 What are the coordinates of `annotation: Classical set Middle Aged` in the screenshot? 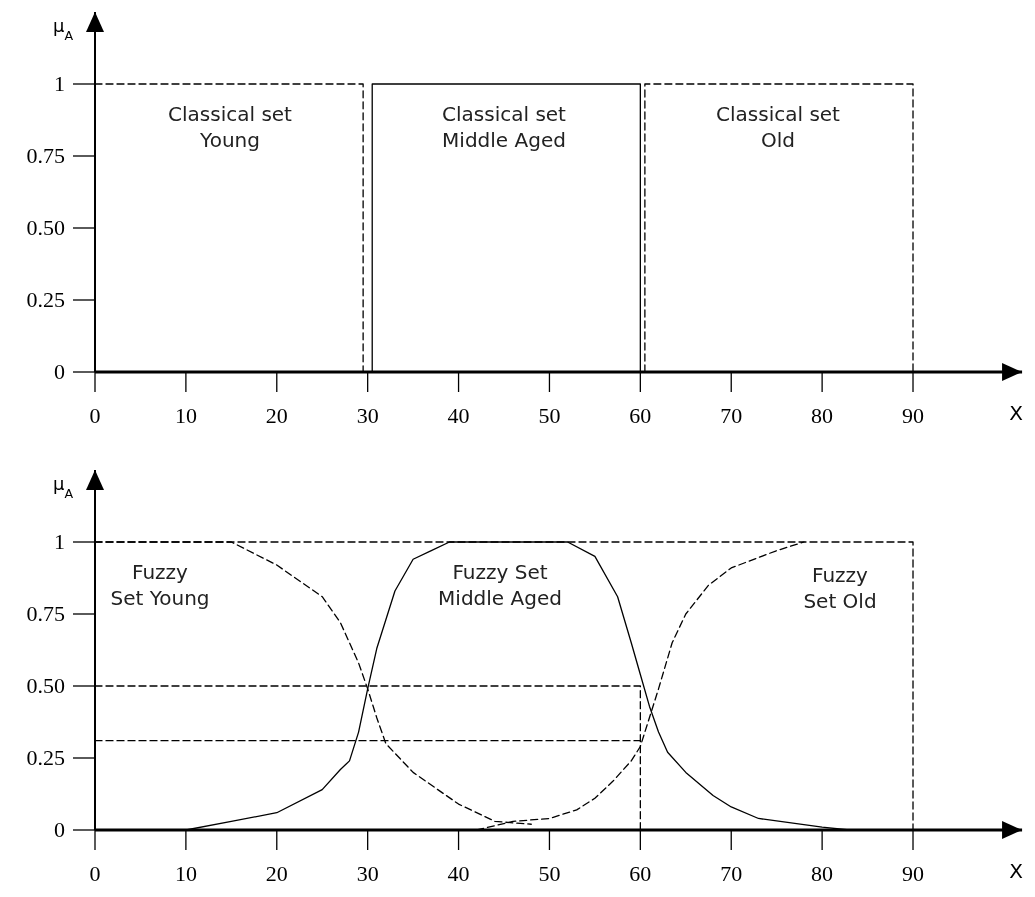 It's located at (504, 127).